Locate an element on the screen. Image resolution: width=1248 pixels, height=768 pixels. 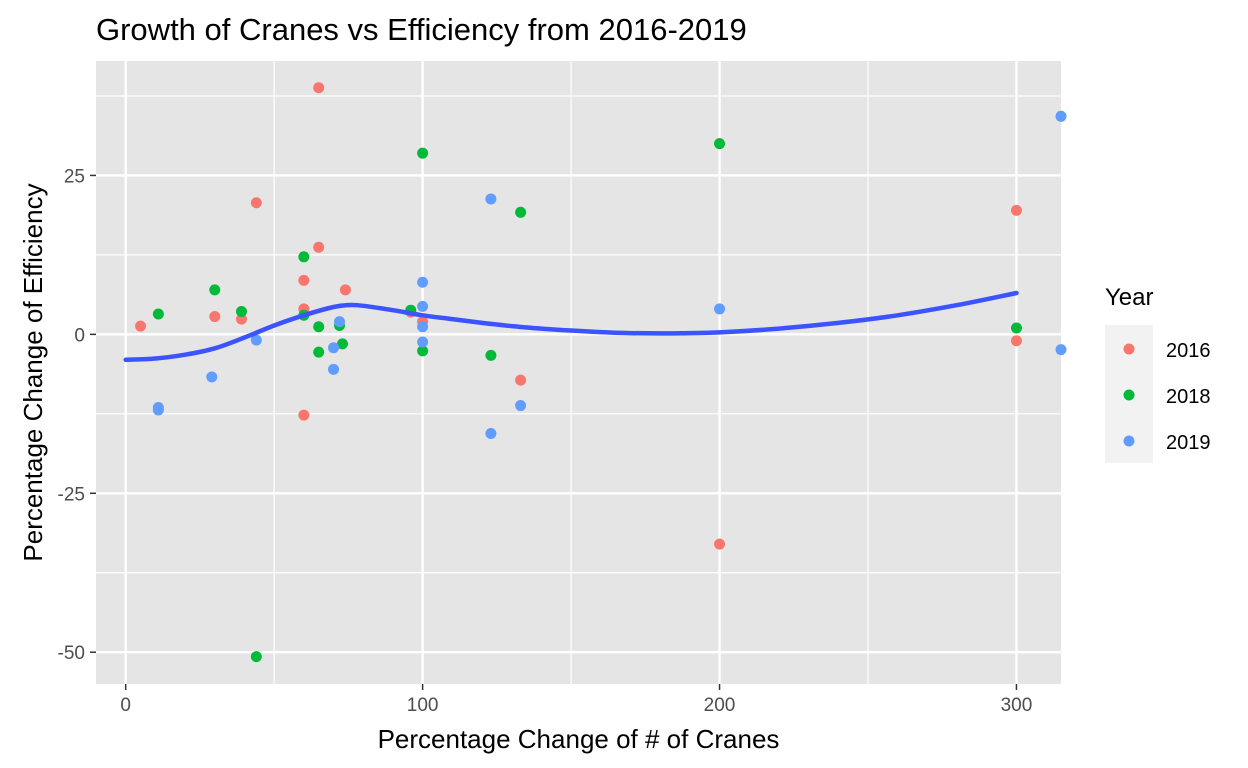
x-tick-label: 0 is located at coordinates (125, 705).